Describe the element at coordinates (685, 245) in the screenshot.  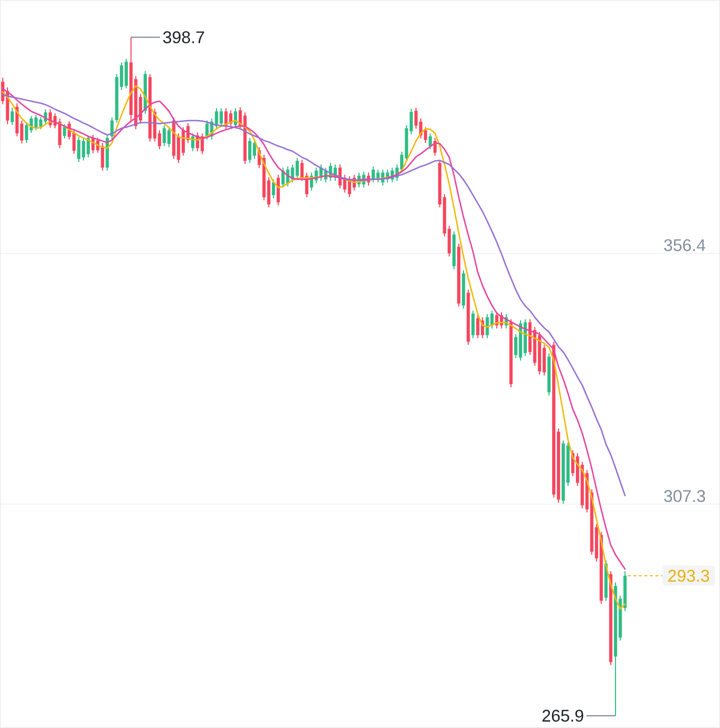
I see `y-tick-label: 356.4` at that location.